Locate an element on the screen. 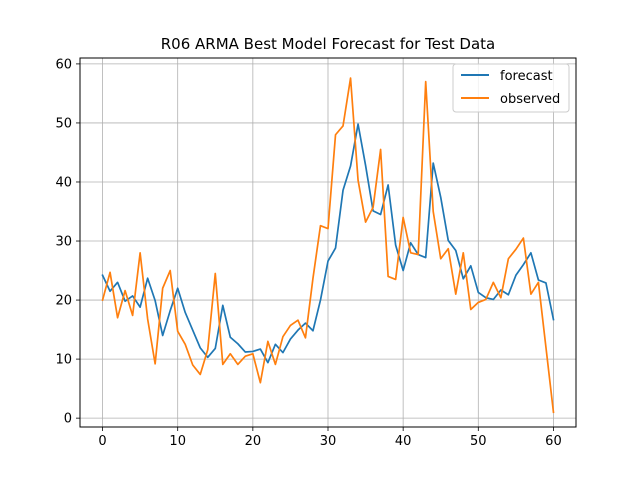  y-tick-label: 10 is located at coordinates (63, 360).